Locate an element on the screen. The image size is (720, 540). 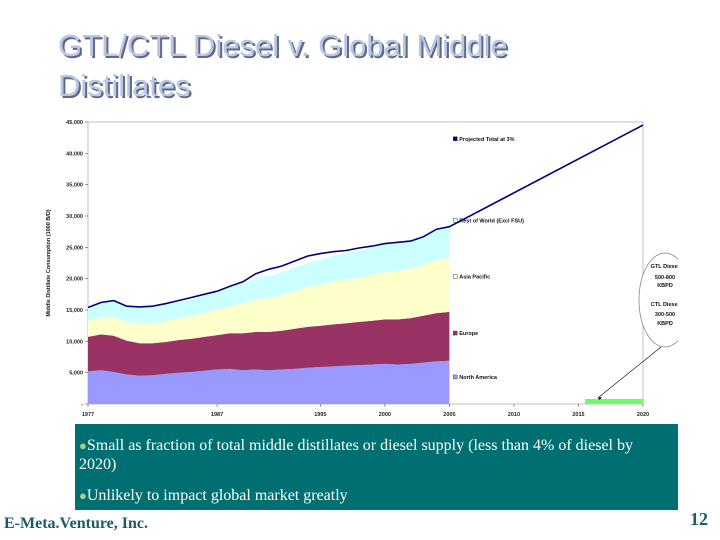
y-tick-label: 15,000 is located at coordinates (74, 311).